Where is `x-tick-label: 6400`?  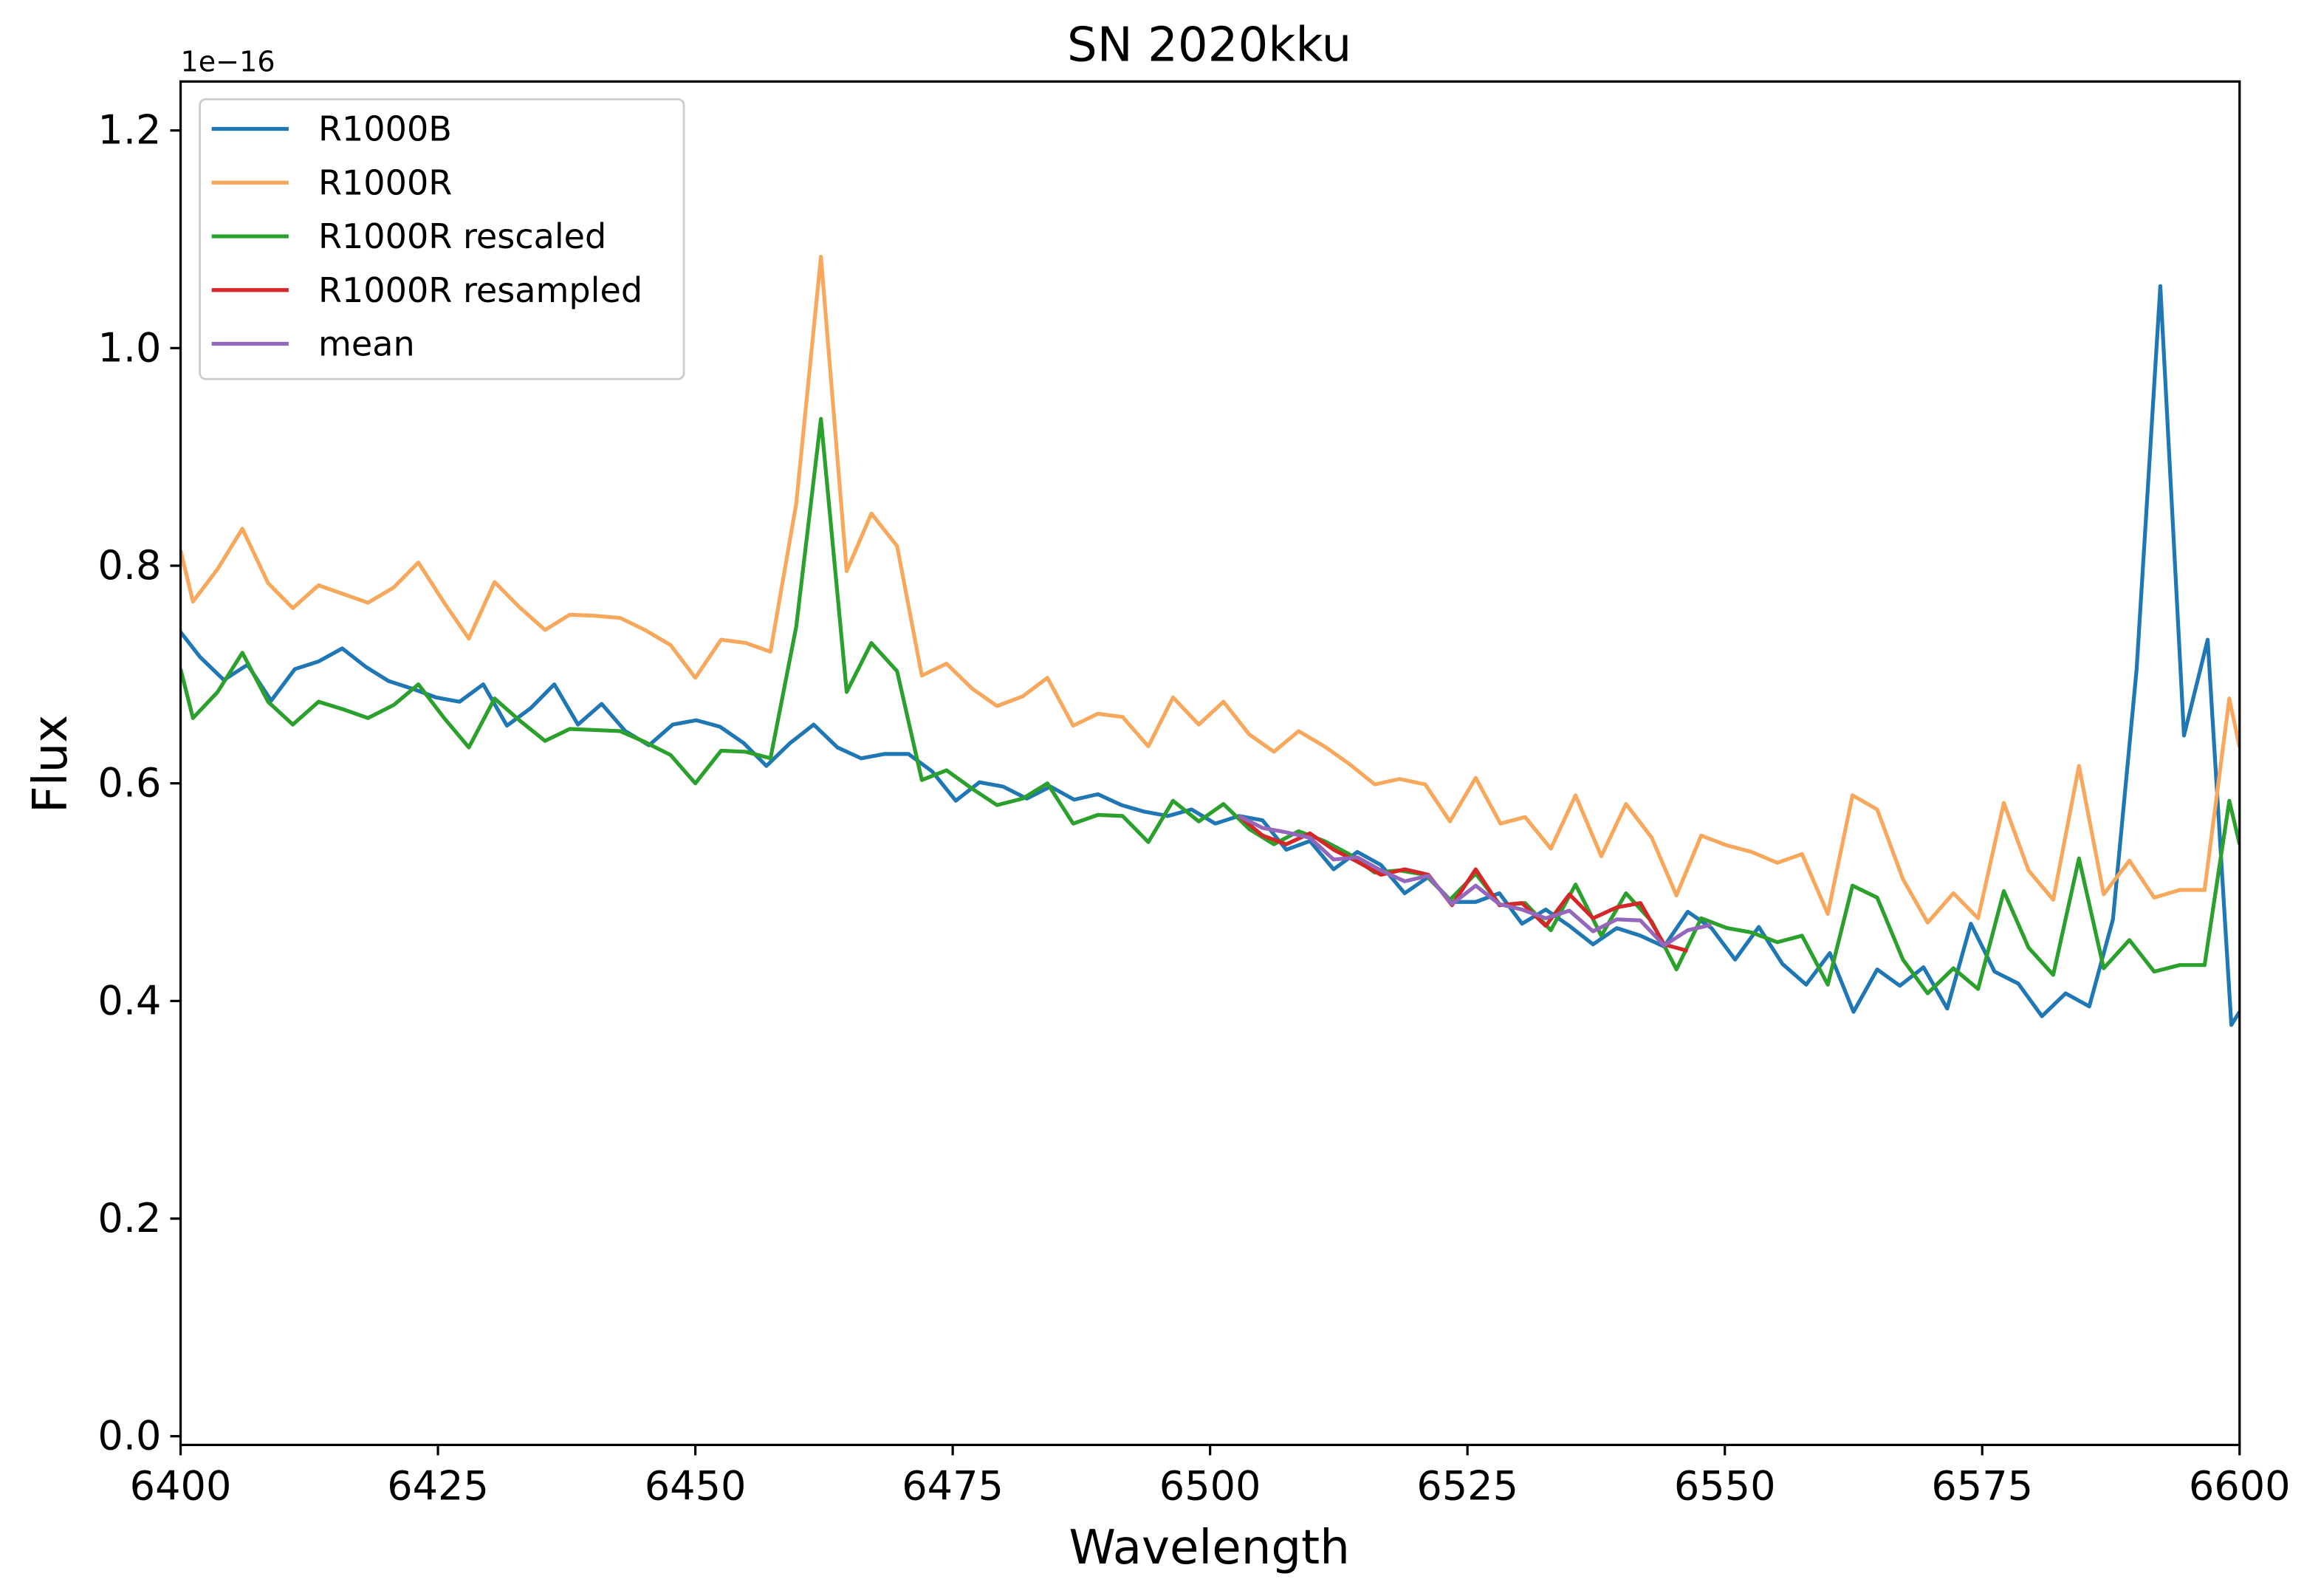
x-tick-label: 6400 is located at coordinates (181, 1486).